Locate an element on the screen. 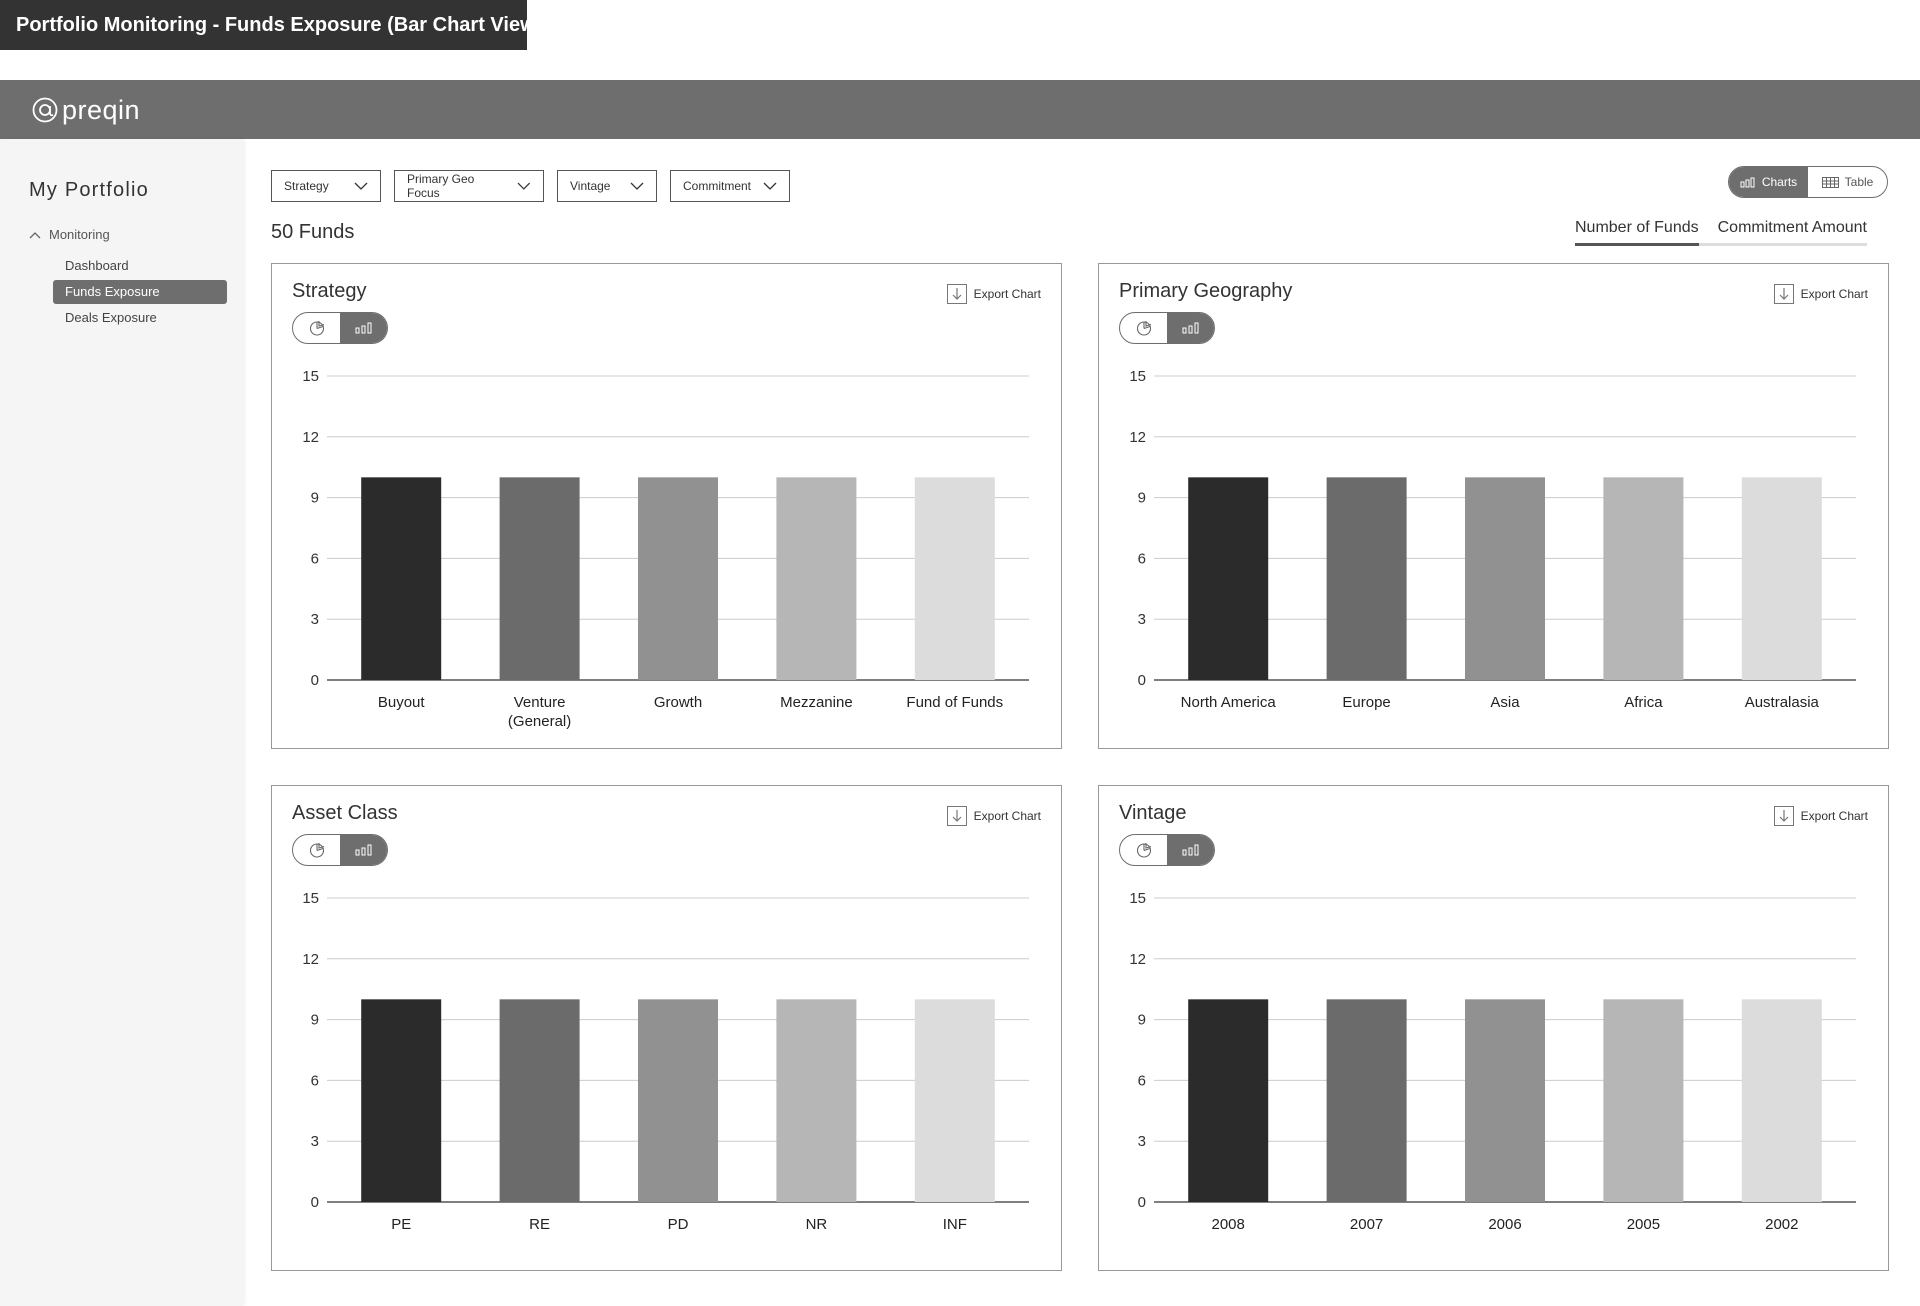  filter-commitment: Commitment is located at coordinates (730, 186).